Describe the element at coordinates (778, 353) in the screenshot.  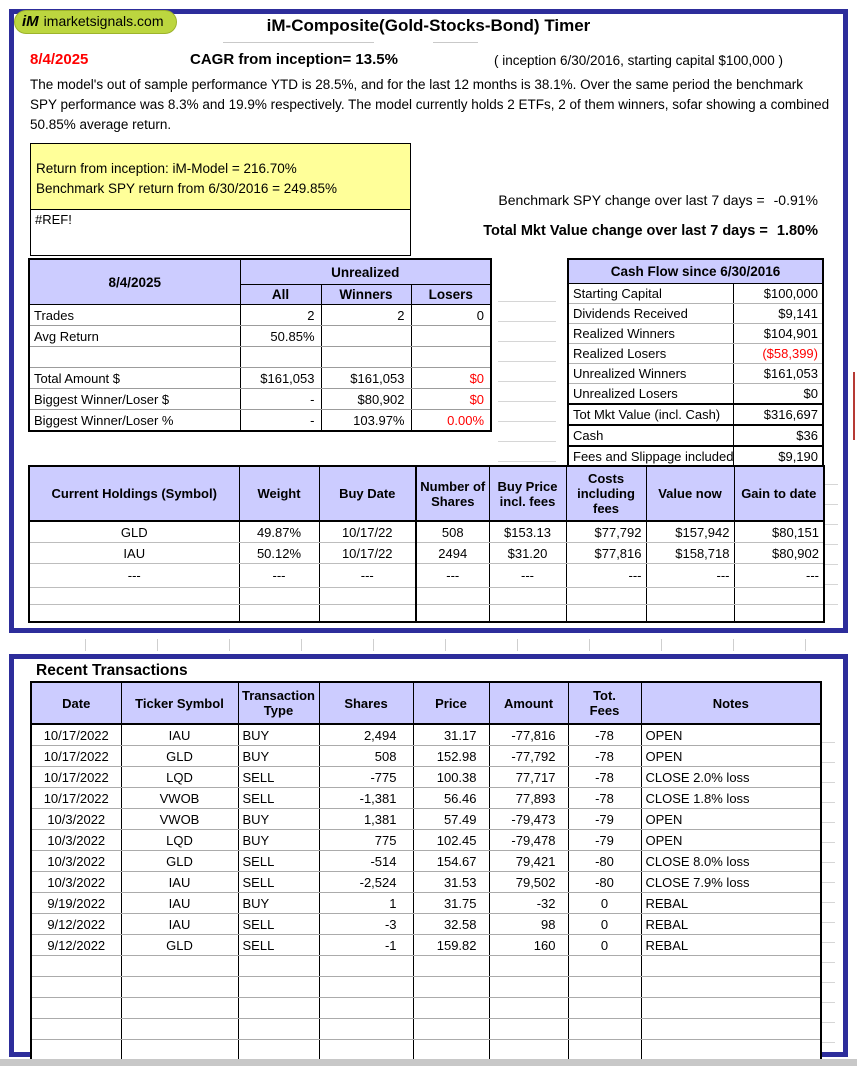
I see `cell: ($58,399)` at that location.